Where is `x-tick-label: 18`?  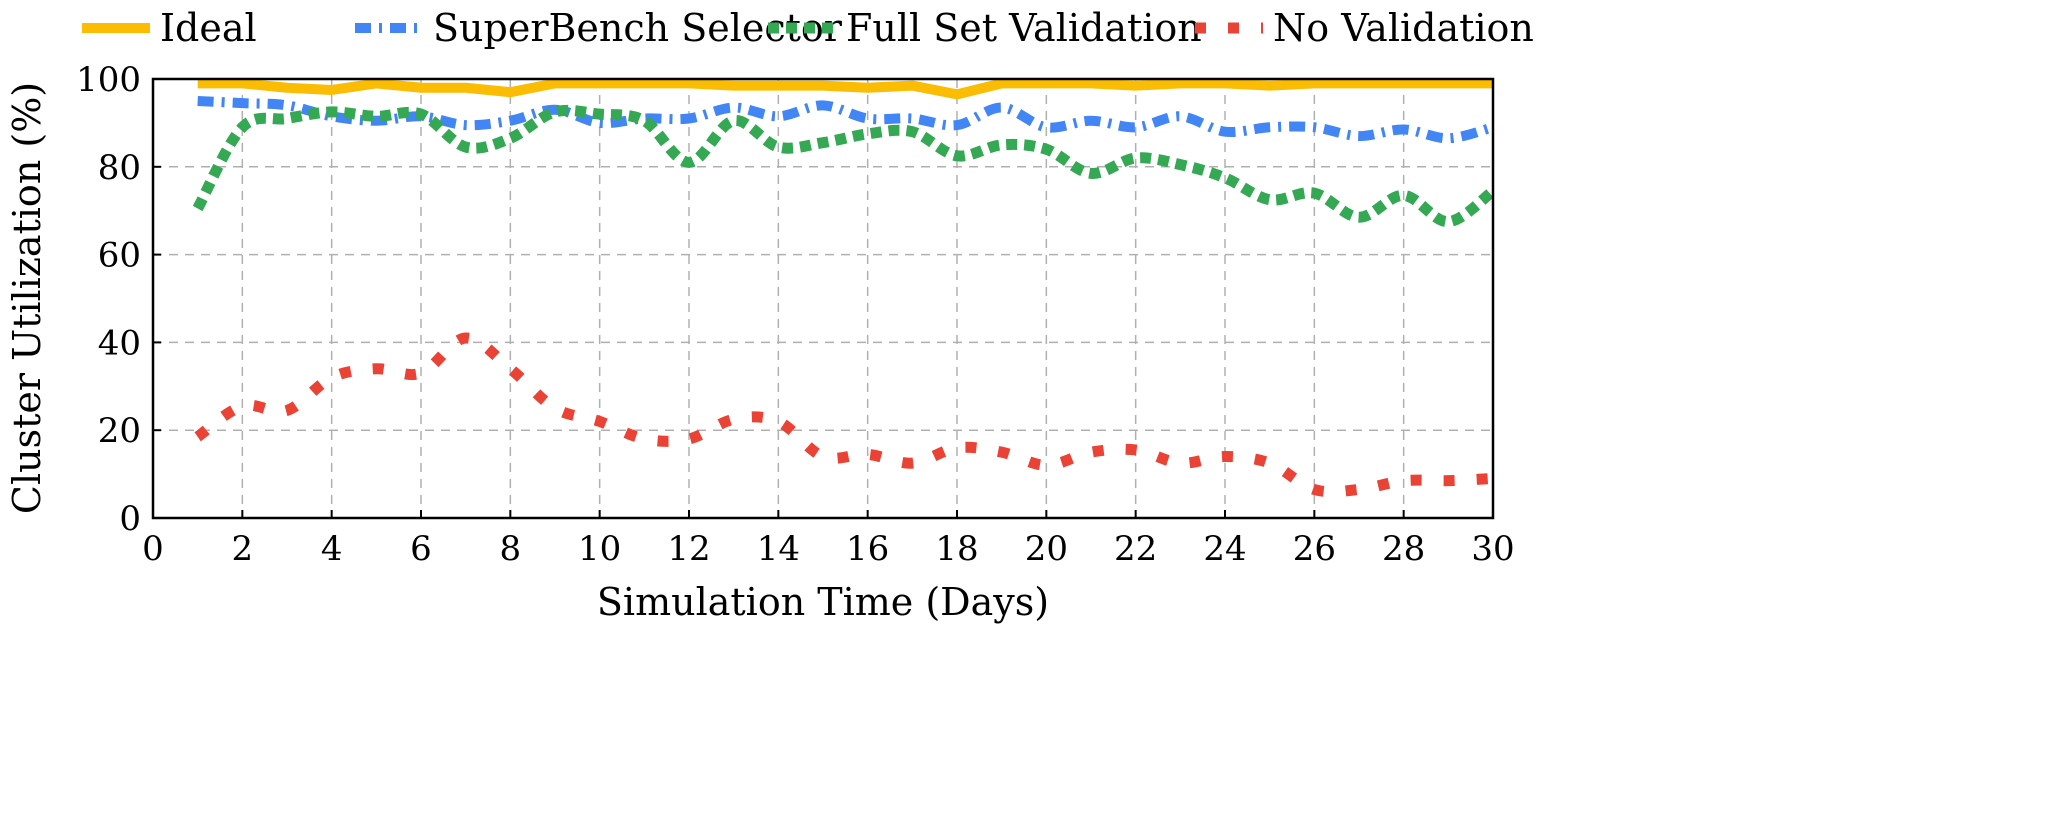 x-tick-label: 18 is located at coordinates (956, 549).